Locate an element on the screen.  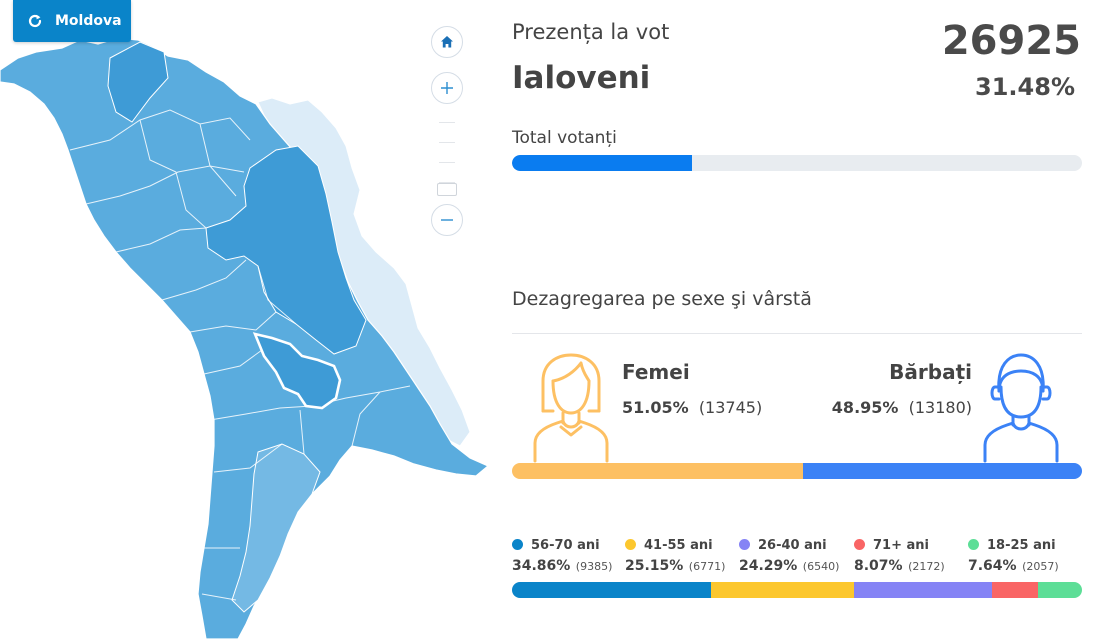
male-count: (13180) is located at coordinates (940, 407).